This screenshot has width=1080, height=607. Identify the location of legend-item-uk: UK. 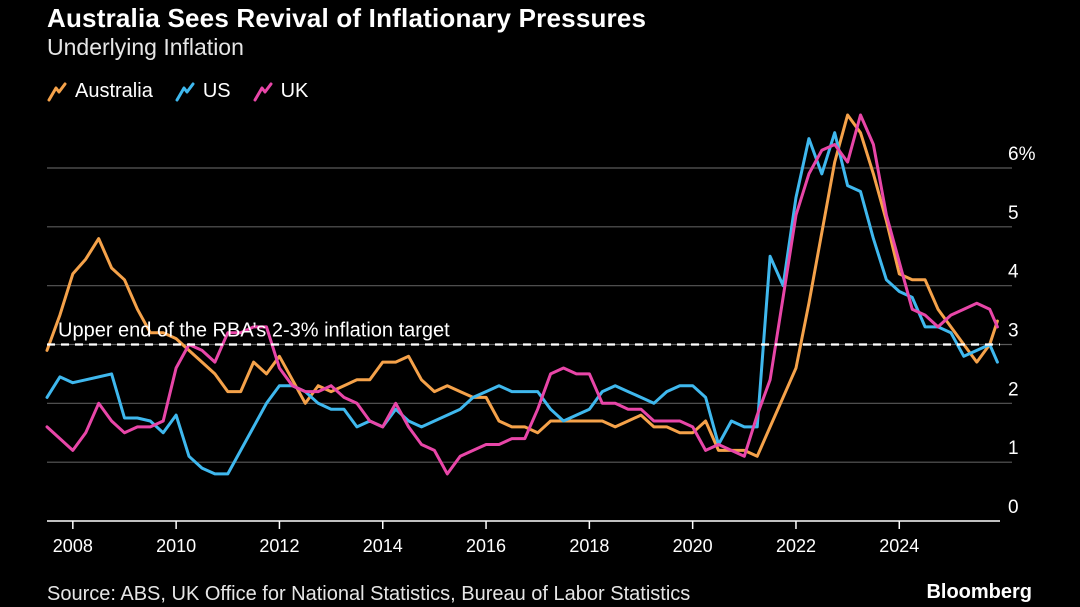
(281, 91).